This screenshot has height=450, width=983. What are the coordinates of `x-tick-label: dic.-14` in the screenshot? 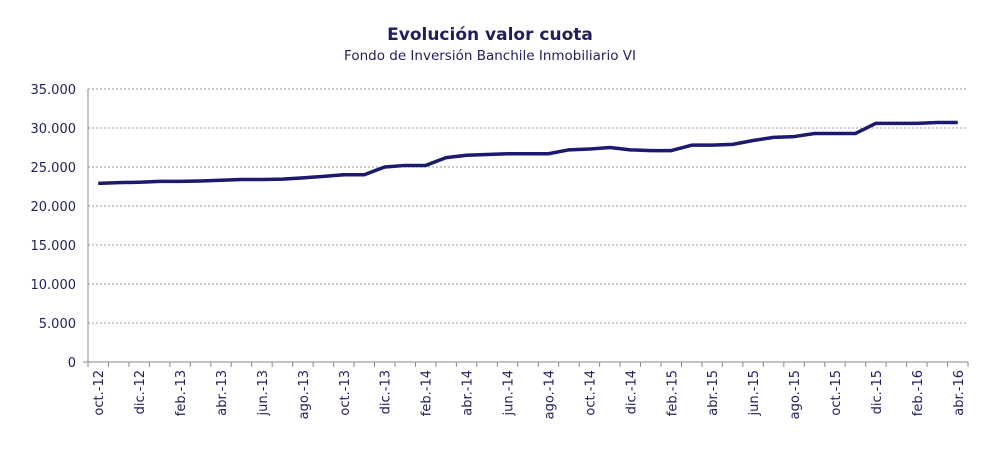 It's located at (631, 392).